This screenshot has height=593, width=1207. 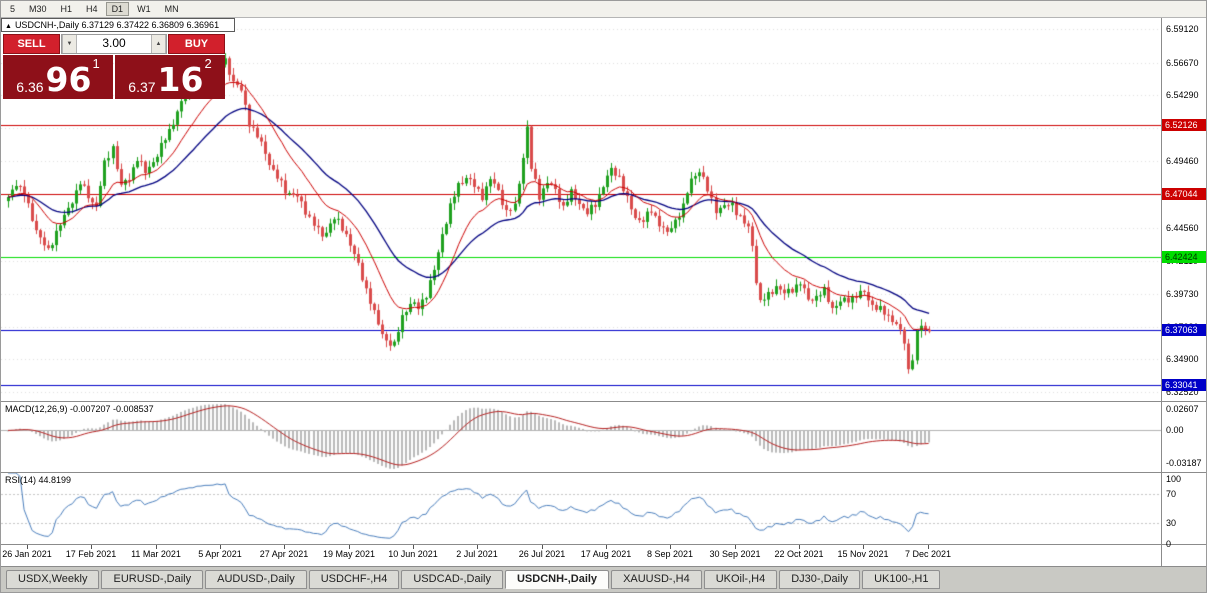 I want to click on chart-tab-usdcnh-daily: USDCNH-,Daily, so click(x=557, y=579).